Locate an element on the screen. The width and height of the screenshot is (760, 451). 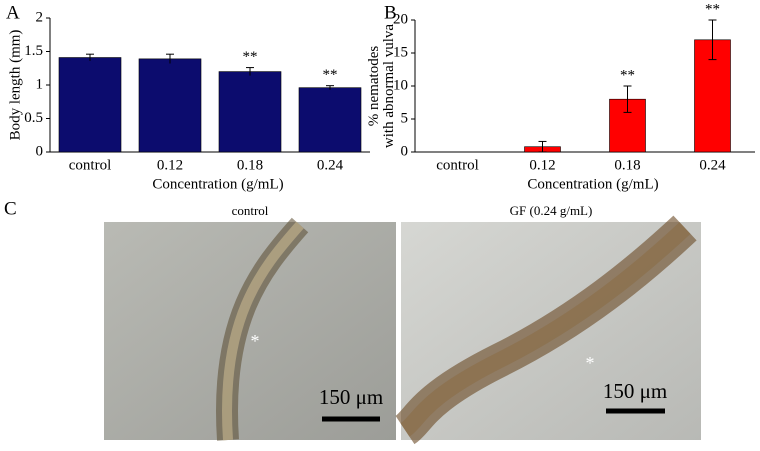
panel-label: B is located at coordinates (390, 12).